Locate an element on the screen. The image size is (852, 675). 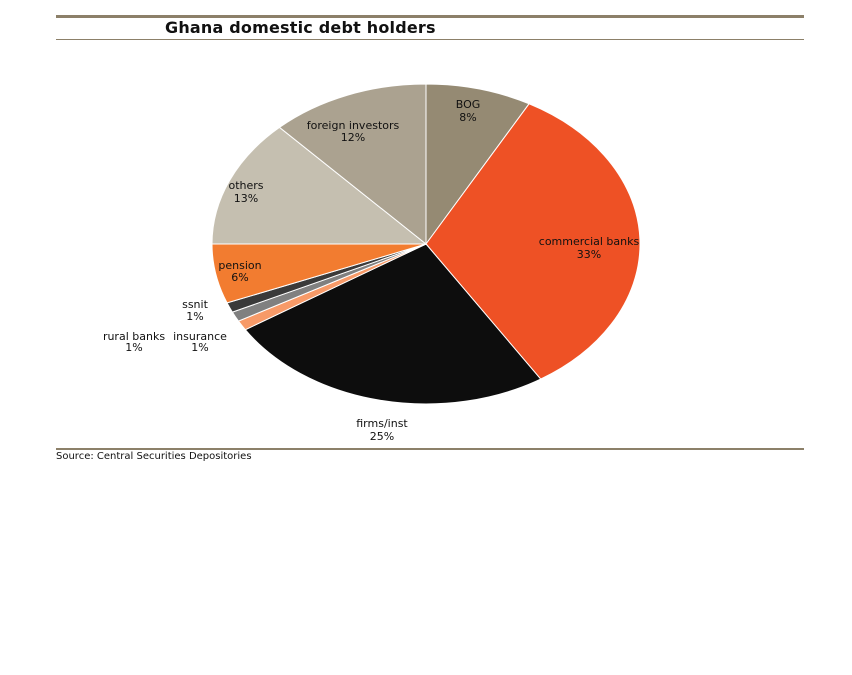
label-pct-insurance: 1% is located at coordinates (199, 347).